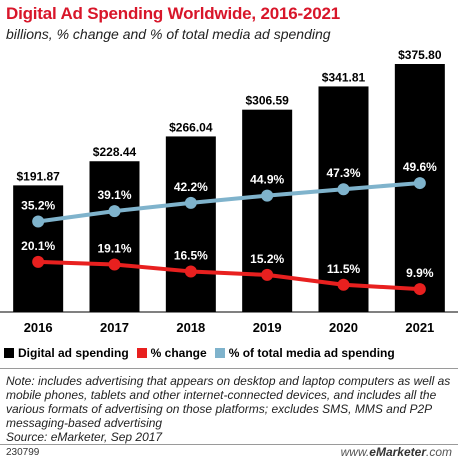 Image resolution: width=458 pixels, height=463 pixels. What do you see at coordinates (311, 353) in the screenshot?
I see `legend-label: % of total media ad spending` at bounding box center [311, 353].